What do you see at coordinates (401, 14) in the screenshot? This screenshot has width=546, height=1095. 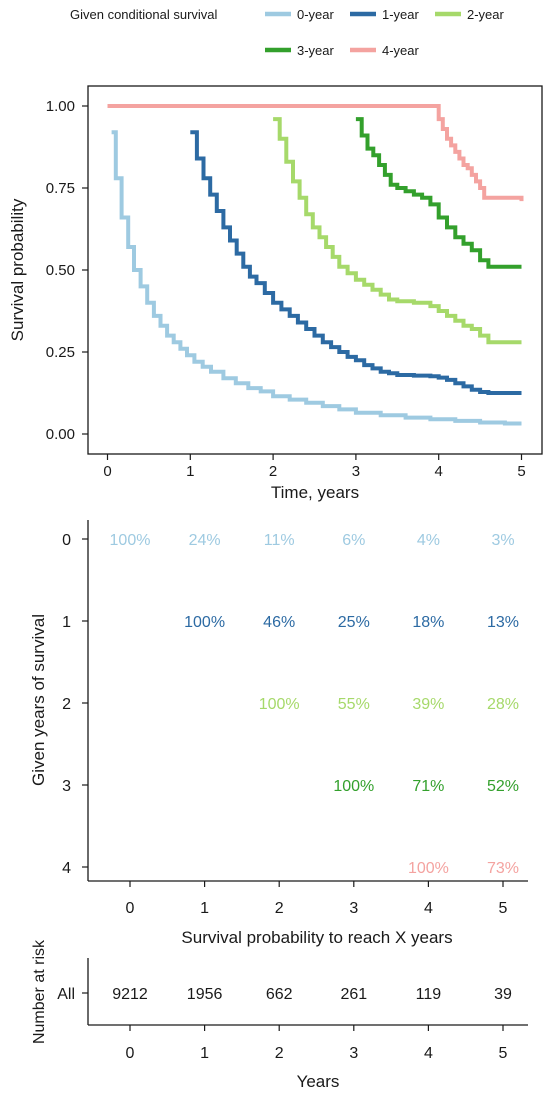 I see `legend-label-1-year: 1-year` at bounding box center [401, 14].